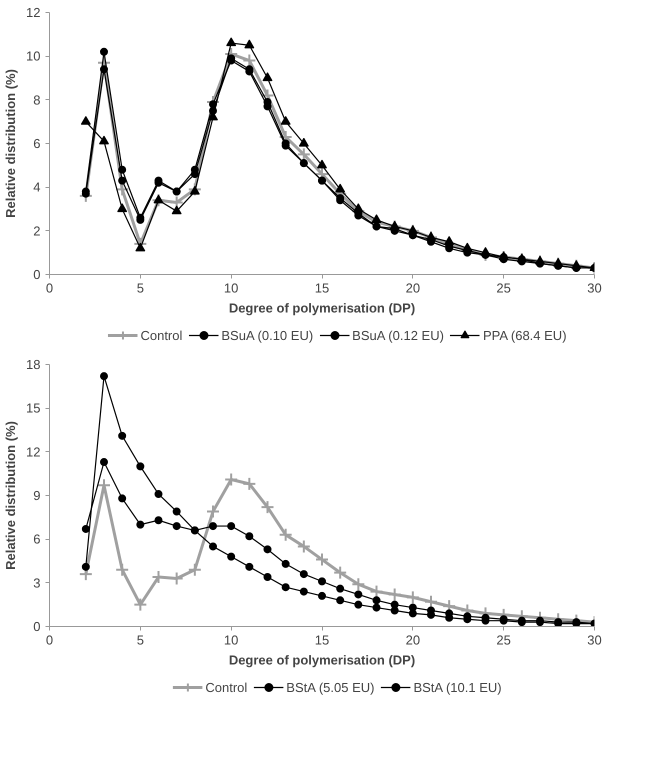  What do you see at coordinates (33, 408) in the screenshot?
I see `y-tick-label: 15` at bounding box center [33, 408].